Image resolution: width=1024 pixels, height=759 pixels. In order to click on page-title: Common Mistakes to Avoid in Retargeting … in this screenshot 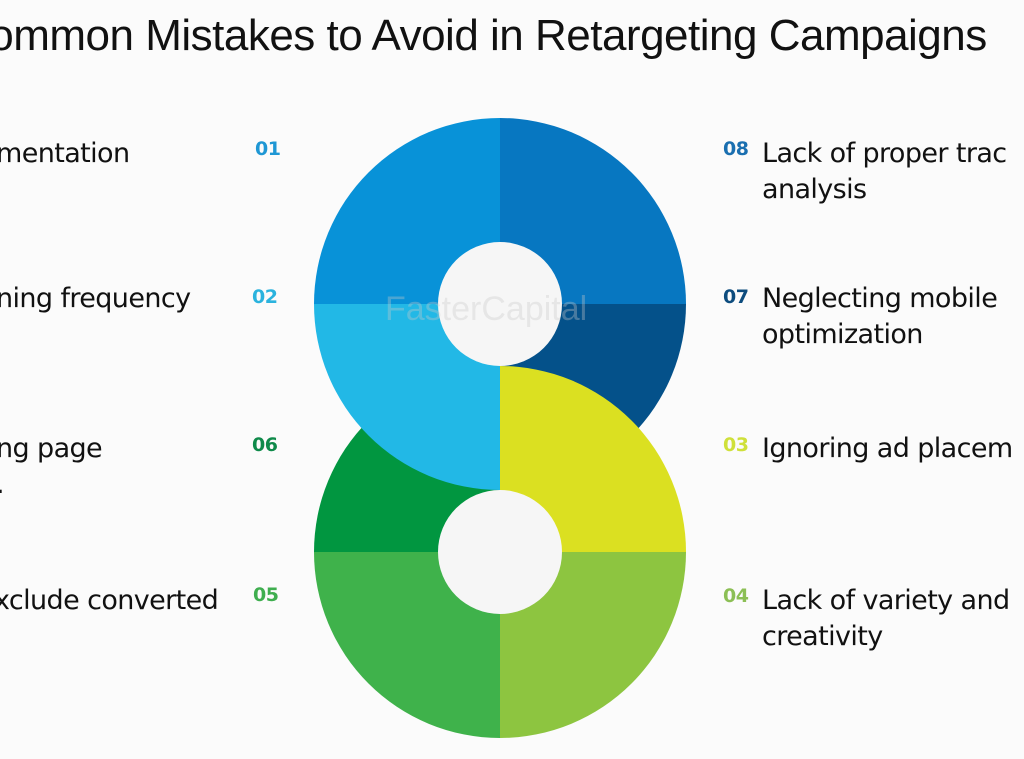, I will do `click(493, 35)`.